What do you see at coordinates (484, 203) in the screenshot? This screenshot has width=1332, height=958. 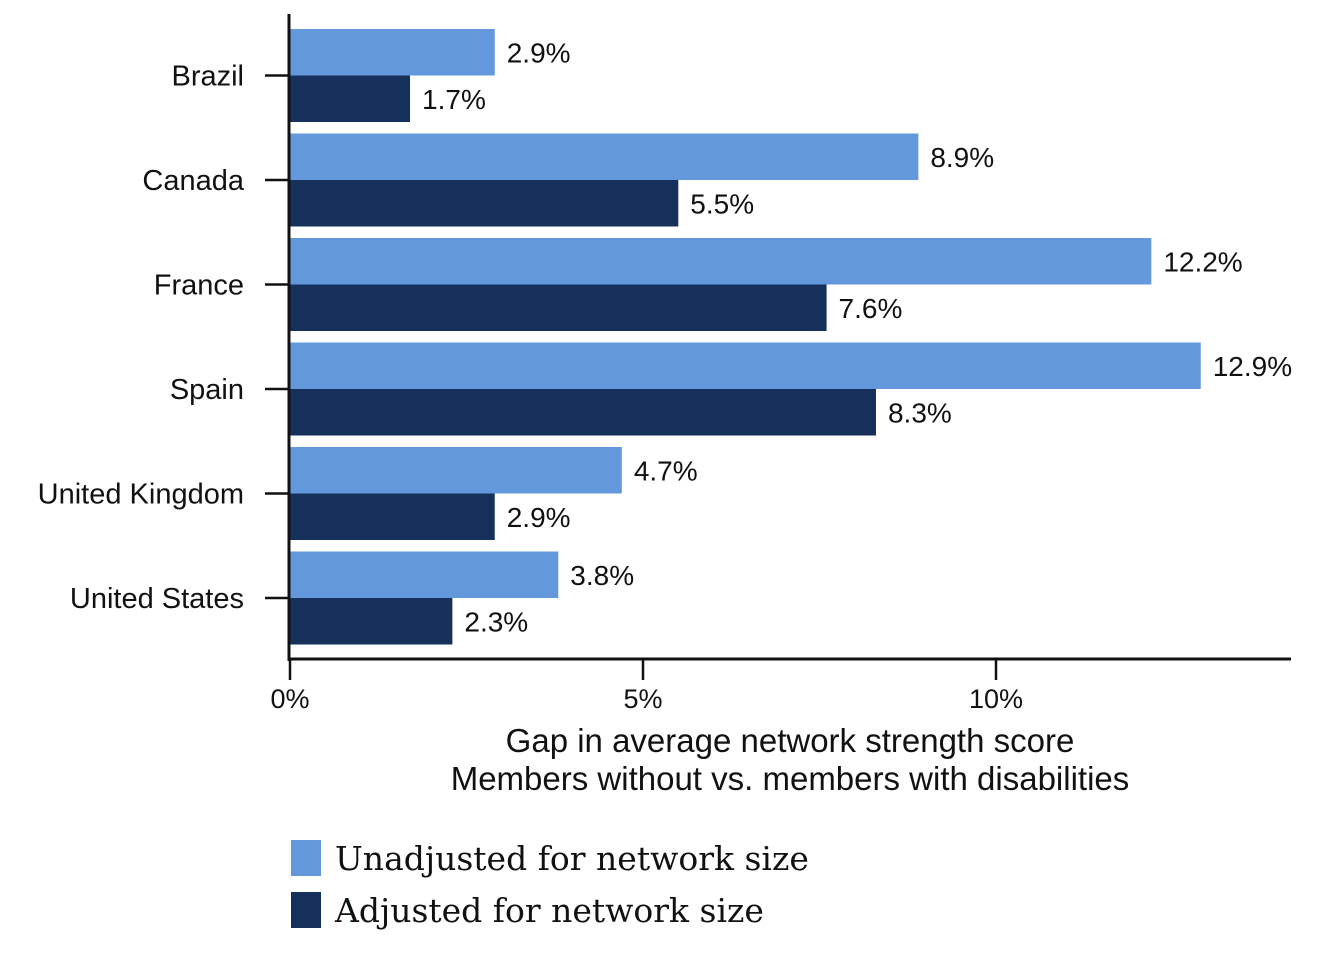 I see `bar-adjusted-canada` at bounding box center [484, 203].